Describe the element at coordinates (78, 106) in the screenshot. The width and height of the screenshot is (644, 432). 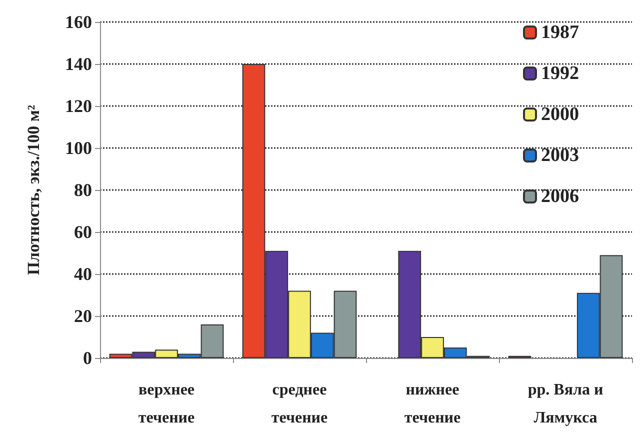
I see `y-tick-label: 120` at that location.